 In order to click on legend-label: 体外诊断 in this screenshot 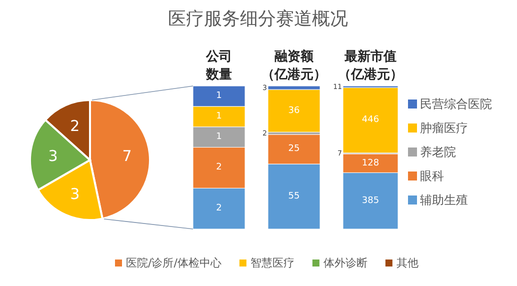, I will do `click(345, 263)`.